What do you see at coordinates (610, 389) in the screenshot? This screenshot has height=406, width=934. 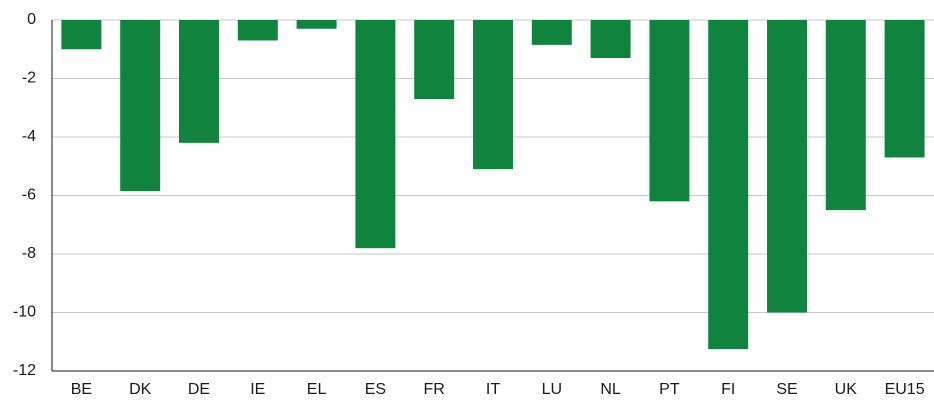 I see `x-tick-label: NL` at bounding box center [610, 389].